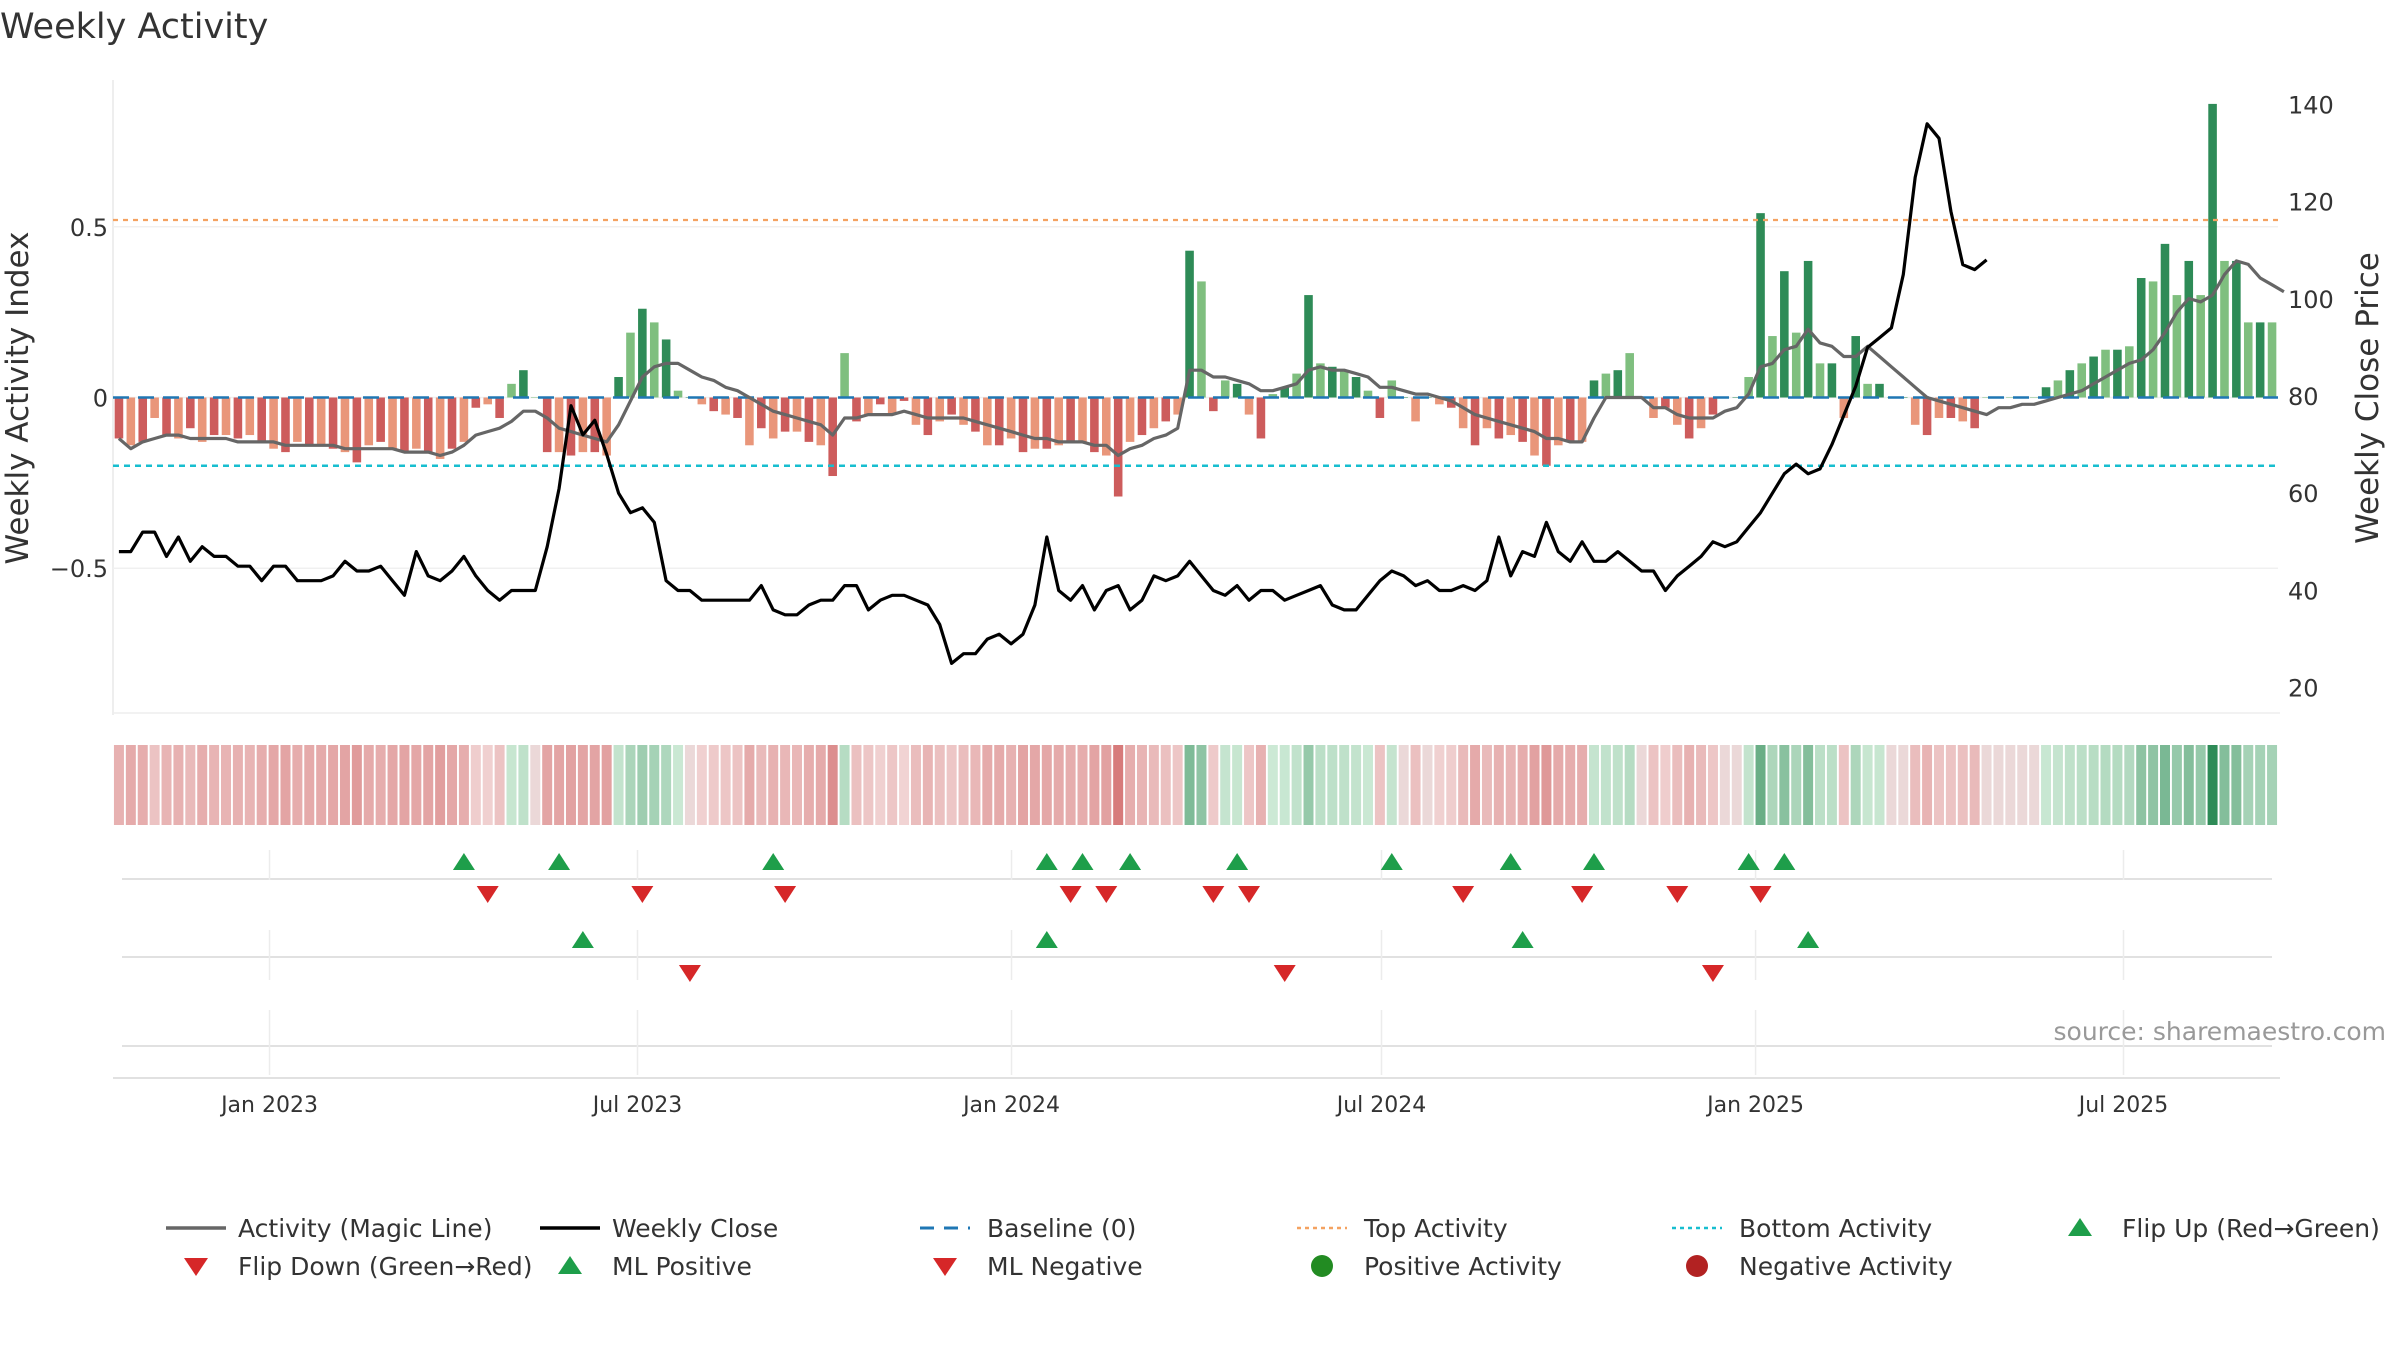  I want to click on legend-label: Bottom Activity, so click(1835, 1228).